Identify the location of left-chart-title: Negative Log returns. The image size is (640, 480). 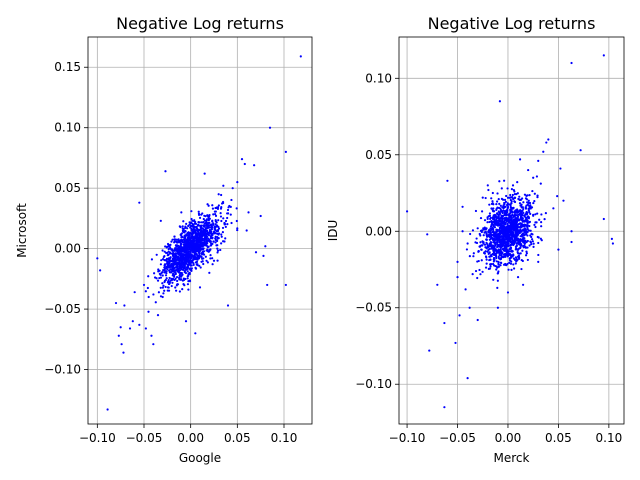
(200, 23).